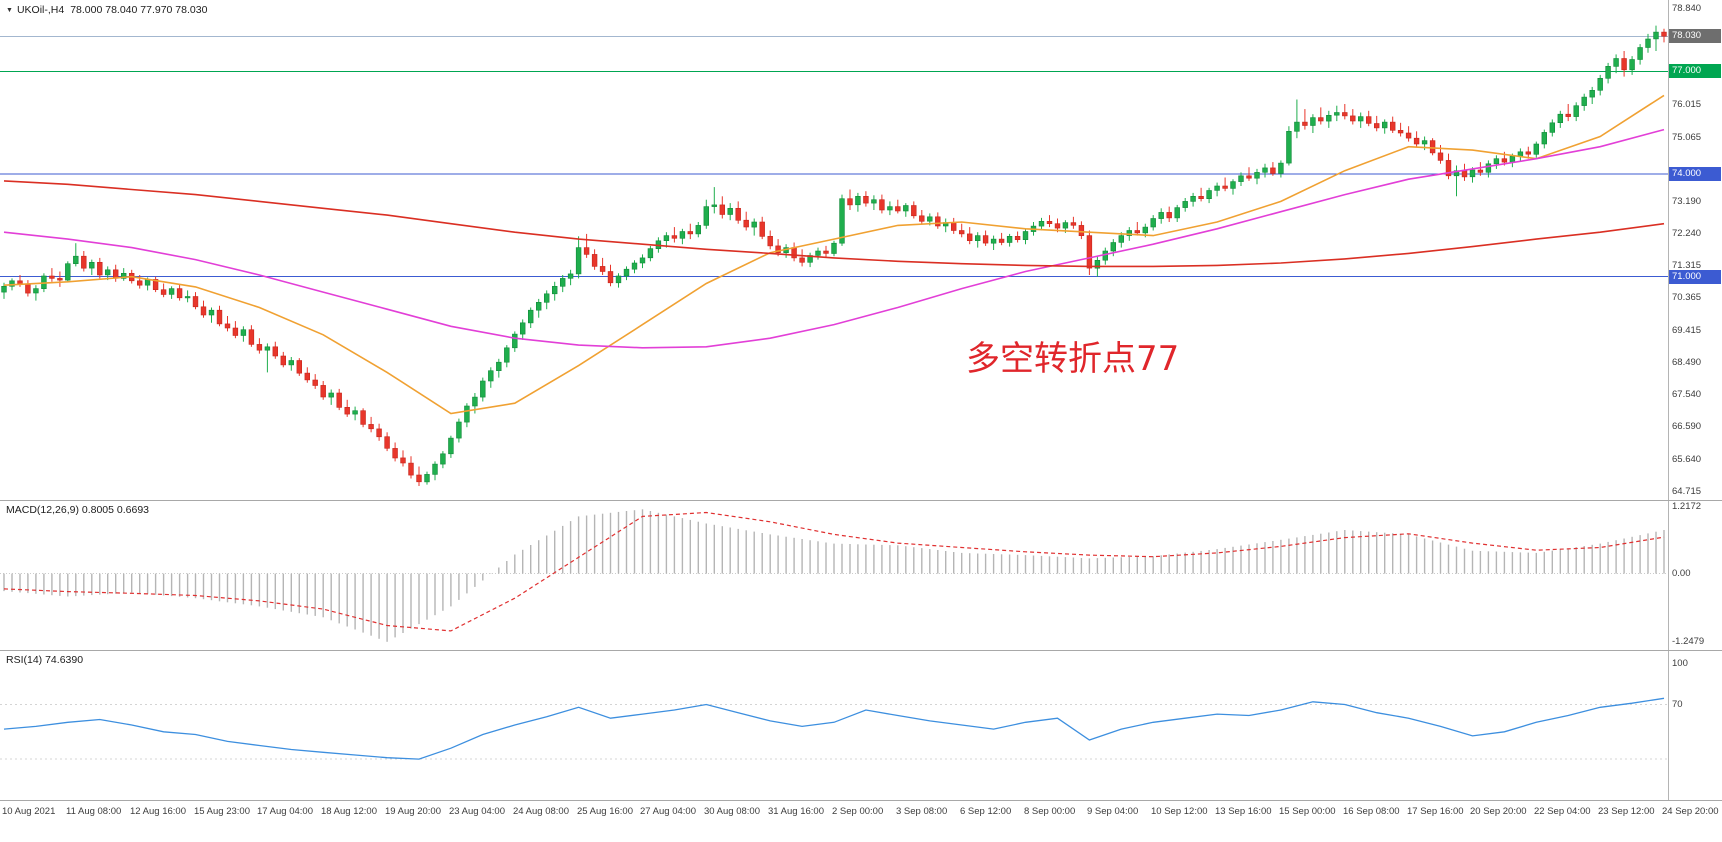  What do you see at coordinates (1687, 362) in the screenshot?
I see `price-axis-label: 68.490` at bounding box center [1687, 362].